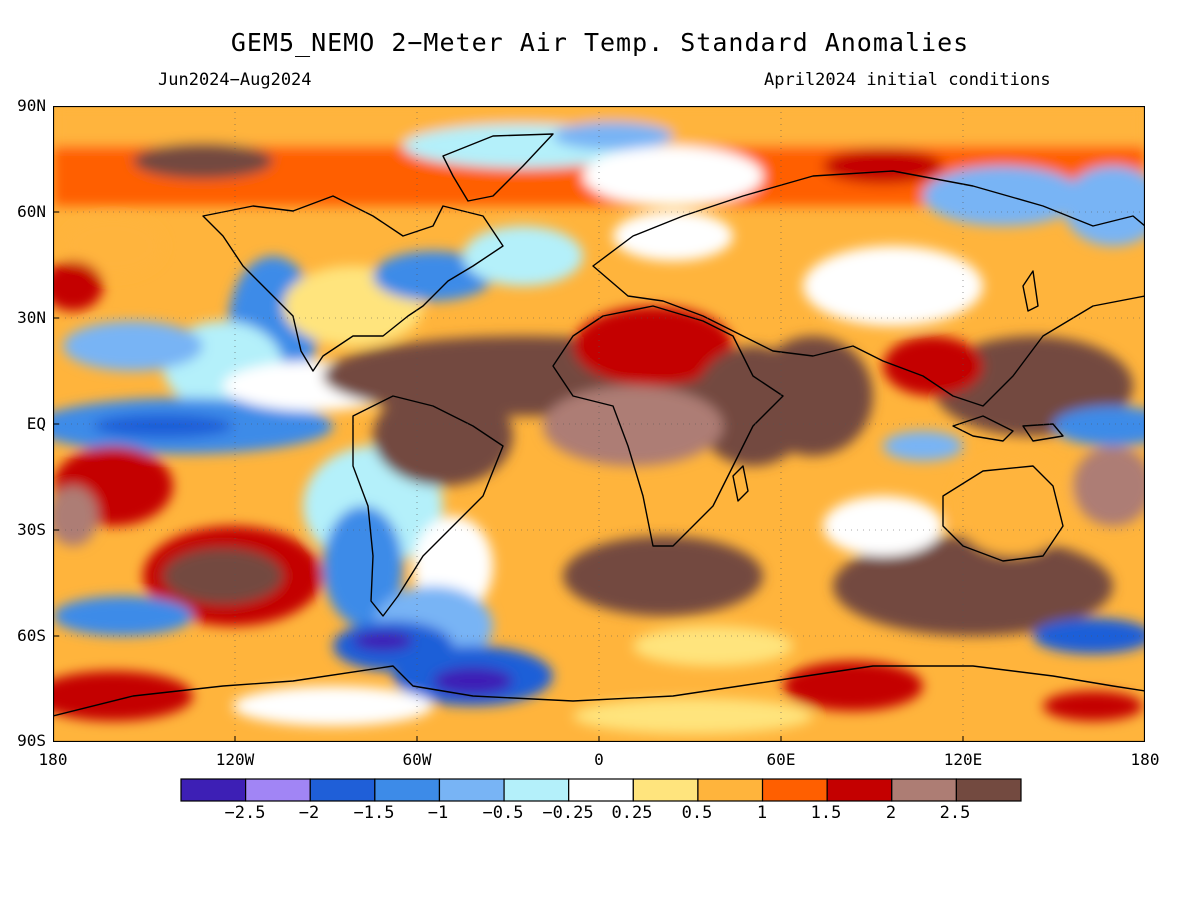 Image resolution: width=1200 pixels, height=900 pixels. Describe the element at coordinates (245, 813) in the screenshot. I see `legend-label: −2.5` at that location.